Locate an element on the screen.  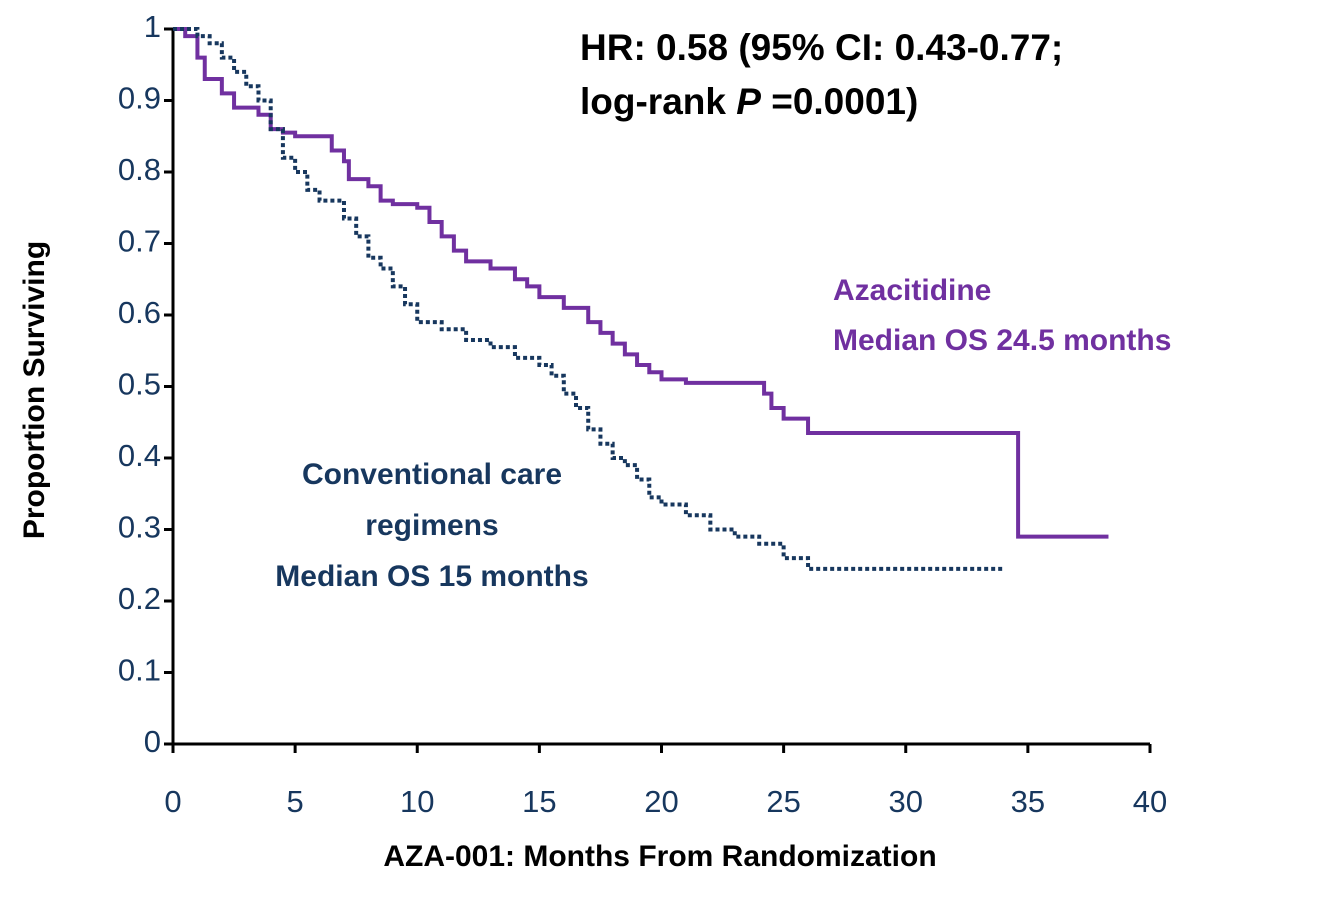
annotation-part: P is located at coordinates (748, 101).